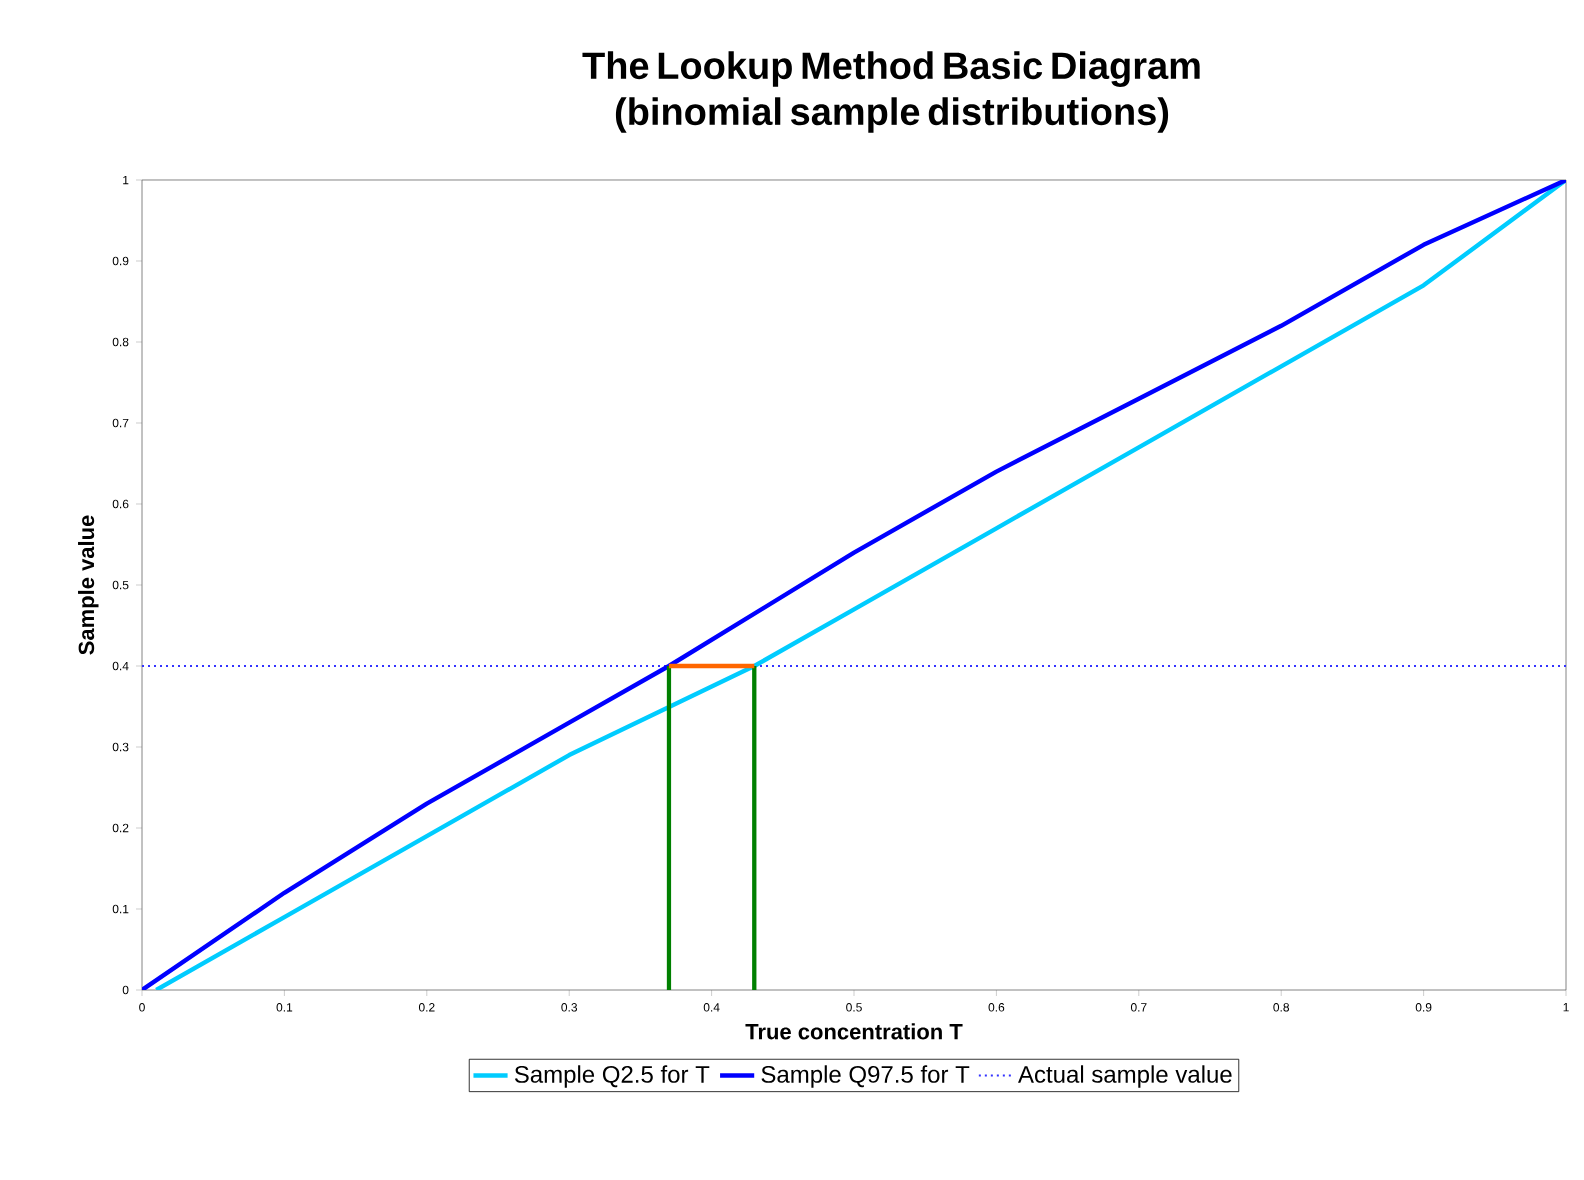  What do you see at coordinates (88, 585) in the screenshot?
I see `y-axis-title: Sample value` at bounding box center [88, 585].